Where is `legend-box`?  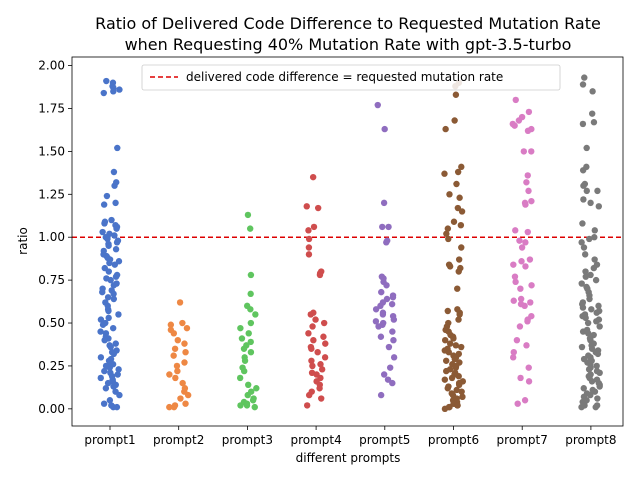 legend-box is located at coordinates (351, 77).